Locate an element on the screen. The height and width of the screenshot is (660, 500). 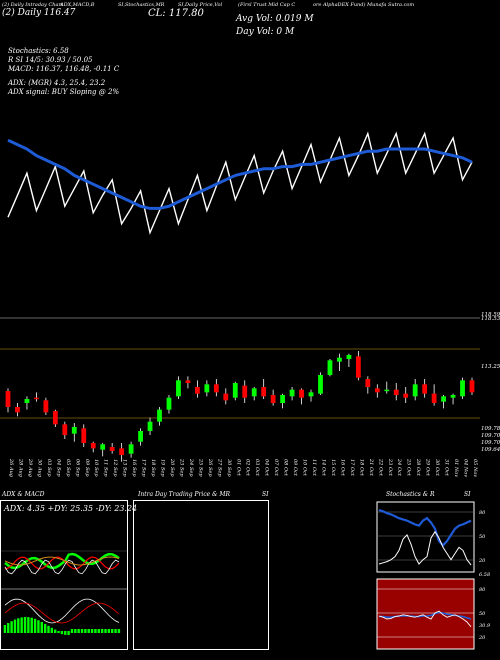
adx-macd-title: ADX & MACD is located at coordinates (23, 494).